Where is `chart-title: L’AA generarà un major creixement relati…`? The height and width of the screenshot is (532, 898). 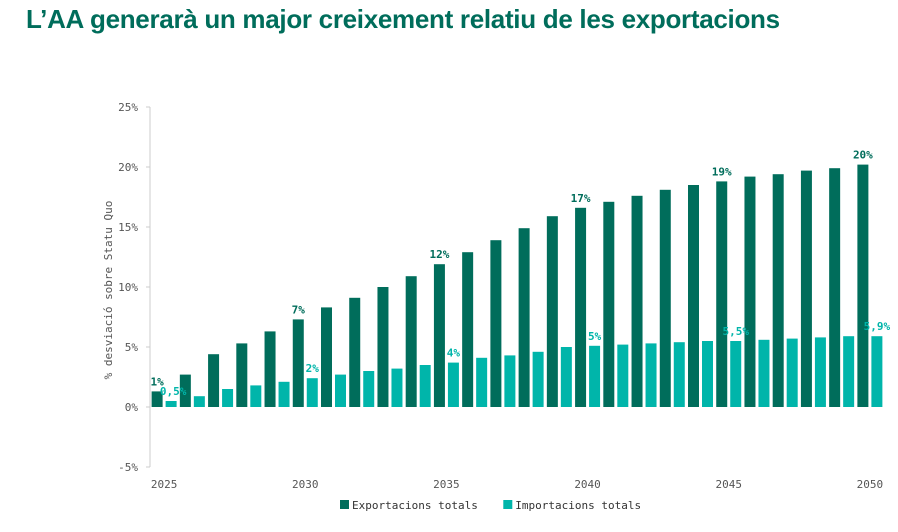 chart-title: L’AA generarà un major creixement relati… is located at coordinates (403, 19).